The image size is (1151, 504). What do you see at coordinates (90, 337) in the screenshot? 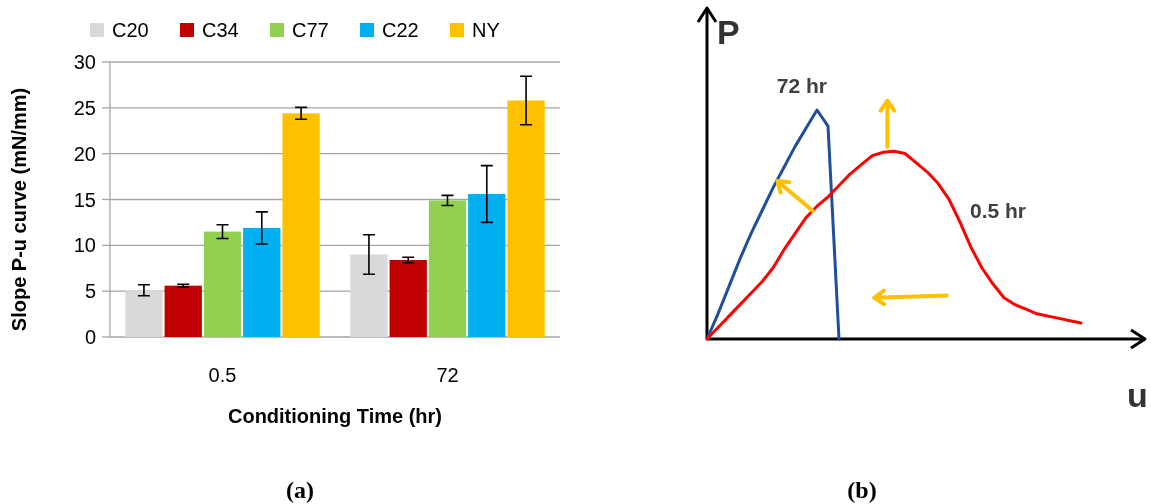
I see `y-tick-label: 0` at bounding box center [90, 337].